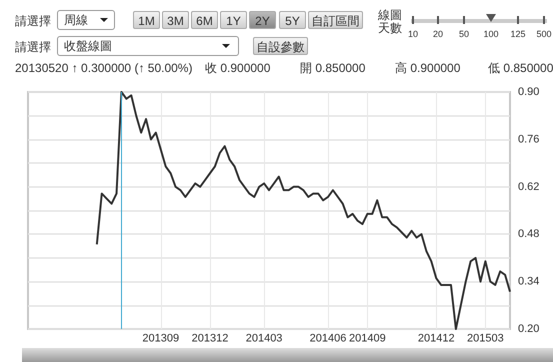 The image size is (553, 362). I want to click on label-text: 收 0.900000, so click(237, 68).